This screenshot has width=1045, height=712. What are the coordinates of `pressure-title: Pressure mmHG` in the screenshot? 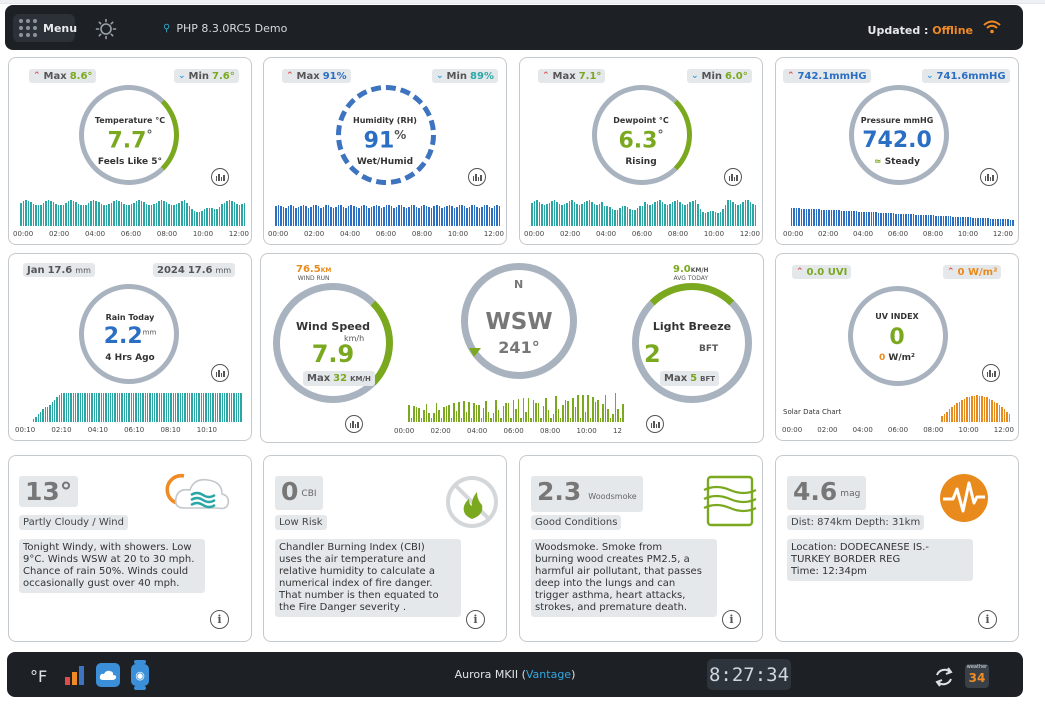 It's located at (897, 120).